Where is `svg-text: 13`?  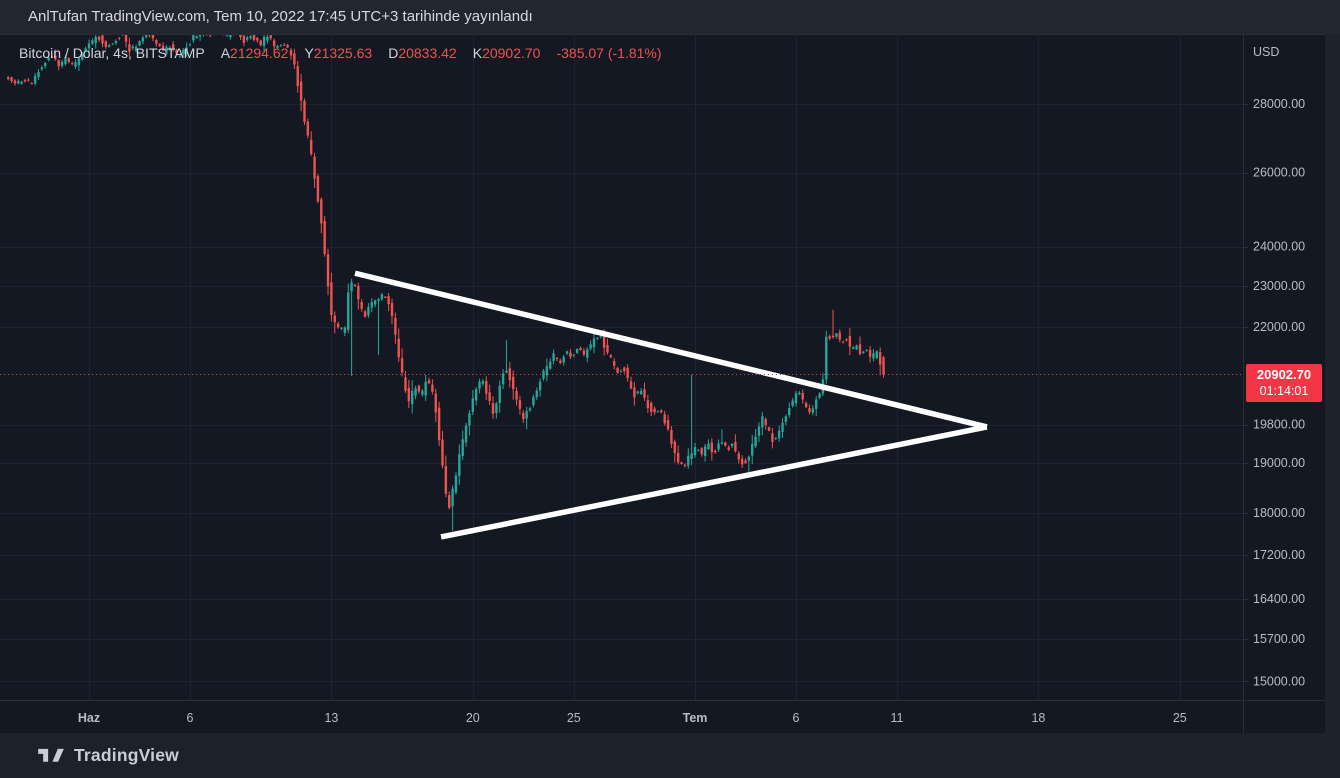
svg-text: 13 is located at coordinates (331, 718).